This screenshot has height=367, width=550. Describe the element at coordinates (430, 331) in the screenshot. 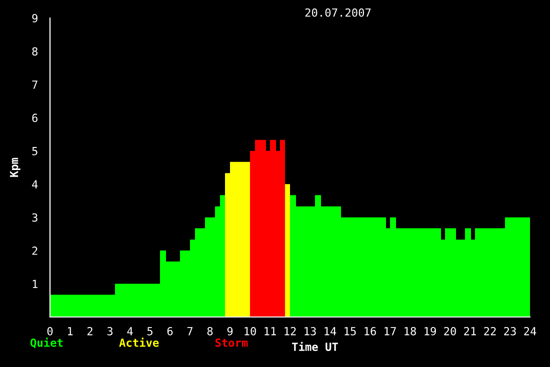

I see `x-tick-label: 19` at that location.